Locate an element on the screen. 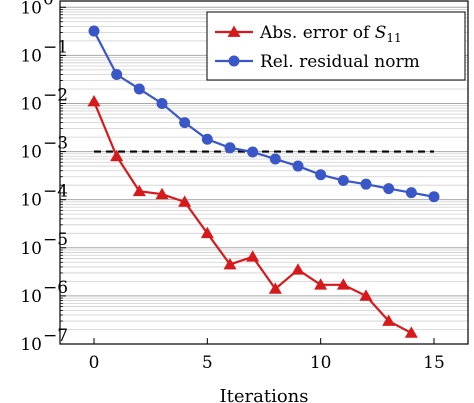 The image size is (474, 403). legend-label: Abs. error of S11 is located at coordinates (330, 34).